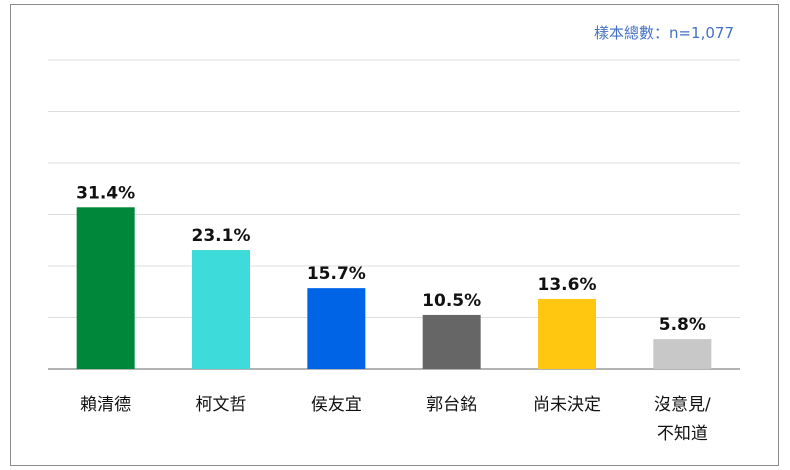 This screenshot has height=470, width=790. Describe the element at coordinates (105, 405) in the screenshot. I see `category-label-0: 賴清德` at that location.